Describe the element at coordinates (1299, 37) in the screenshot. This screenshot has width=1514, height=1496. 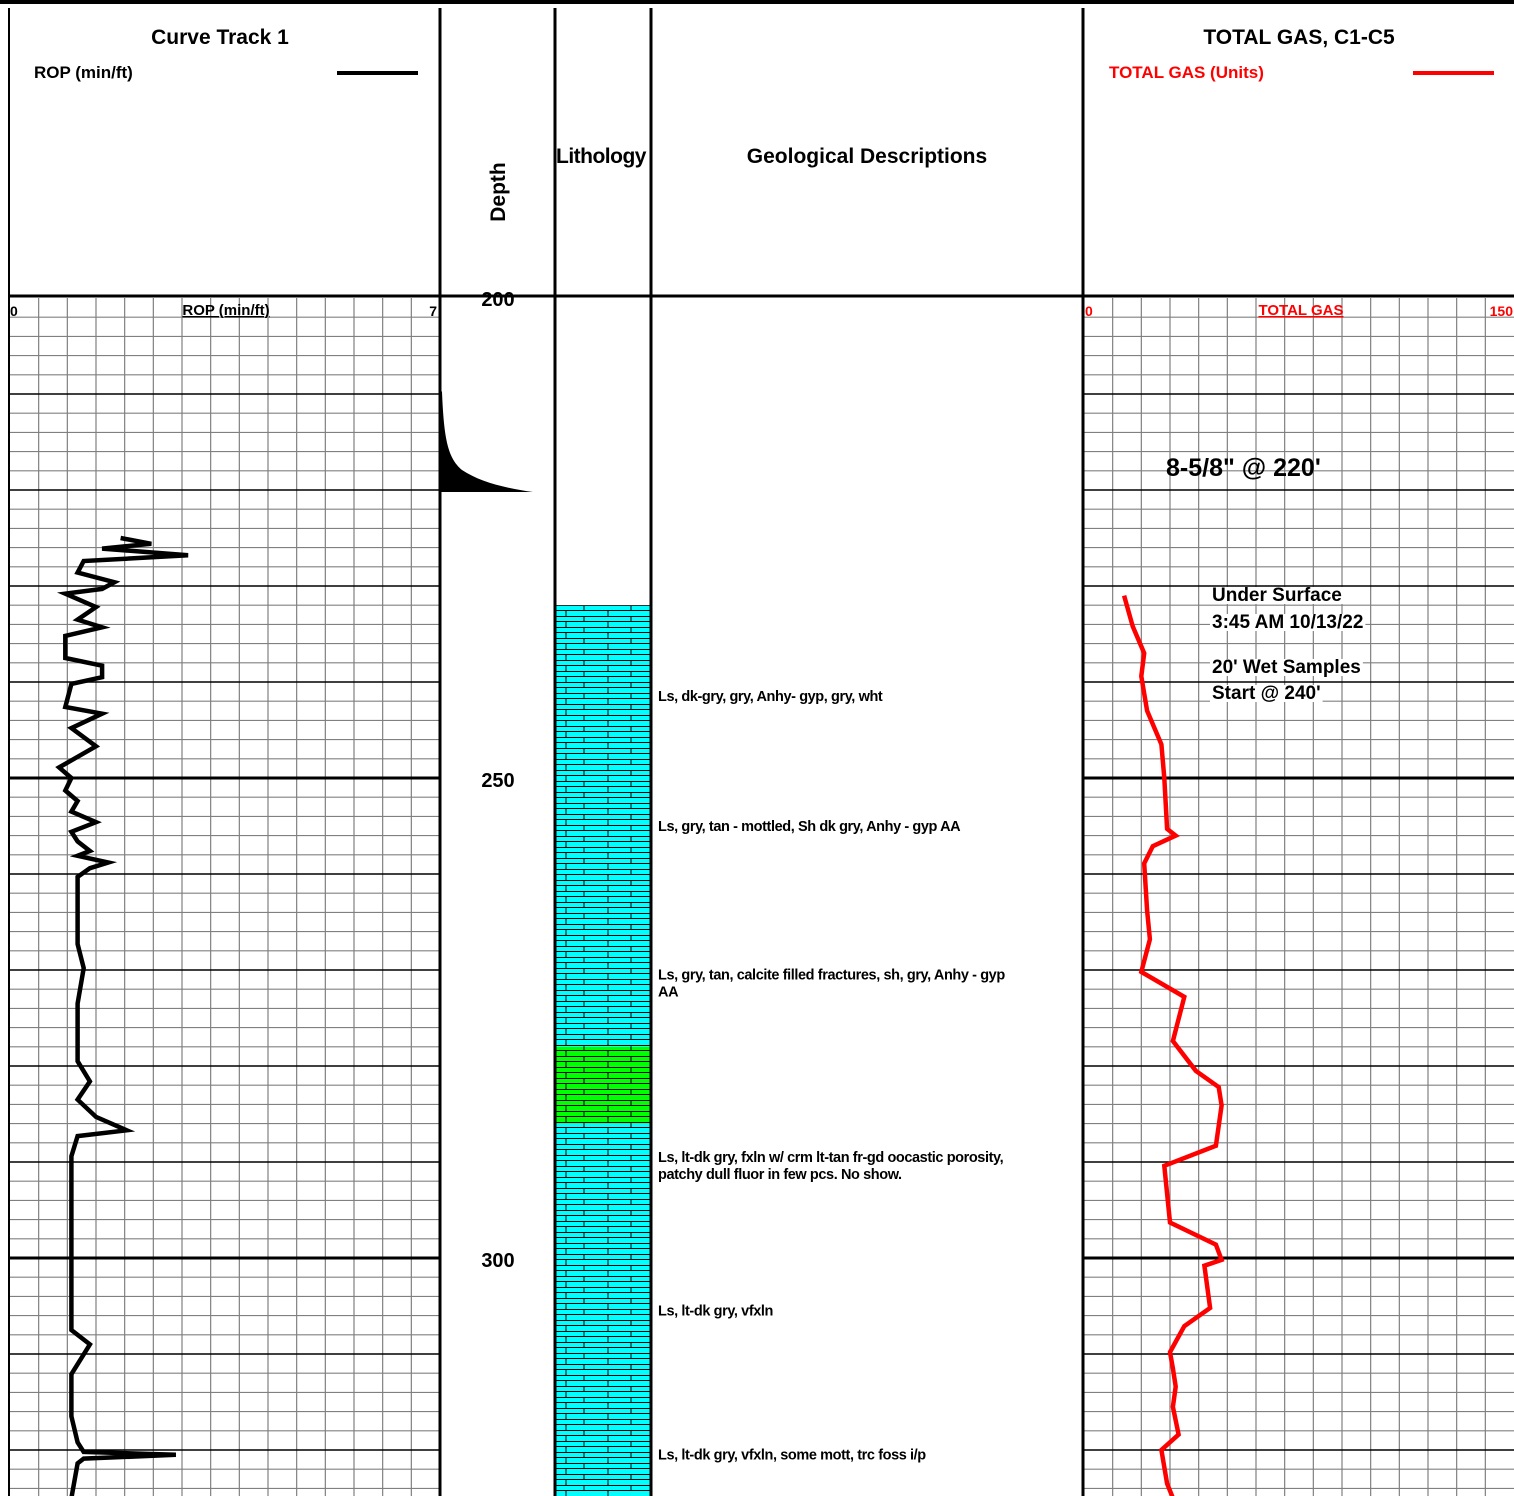
I see `gas-track-title: TOTAL GAS, C1-C5` at that location.